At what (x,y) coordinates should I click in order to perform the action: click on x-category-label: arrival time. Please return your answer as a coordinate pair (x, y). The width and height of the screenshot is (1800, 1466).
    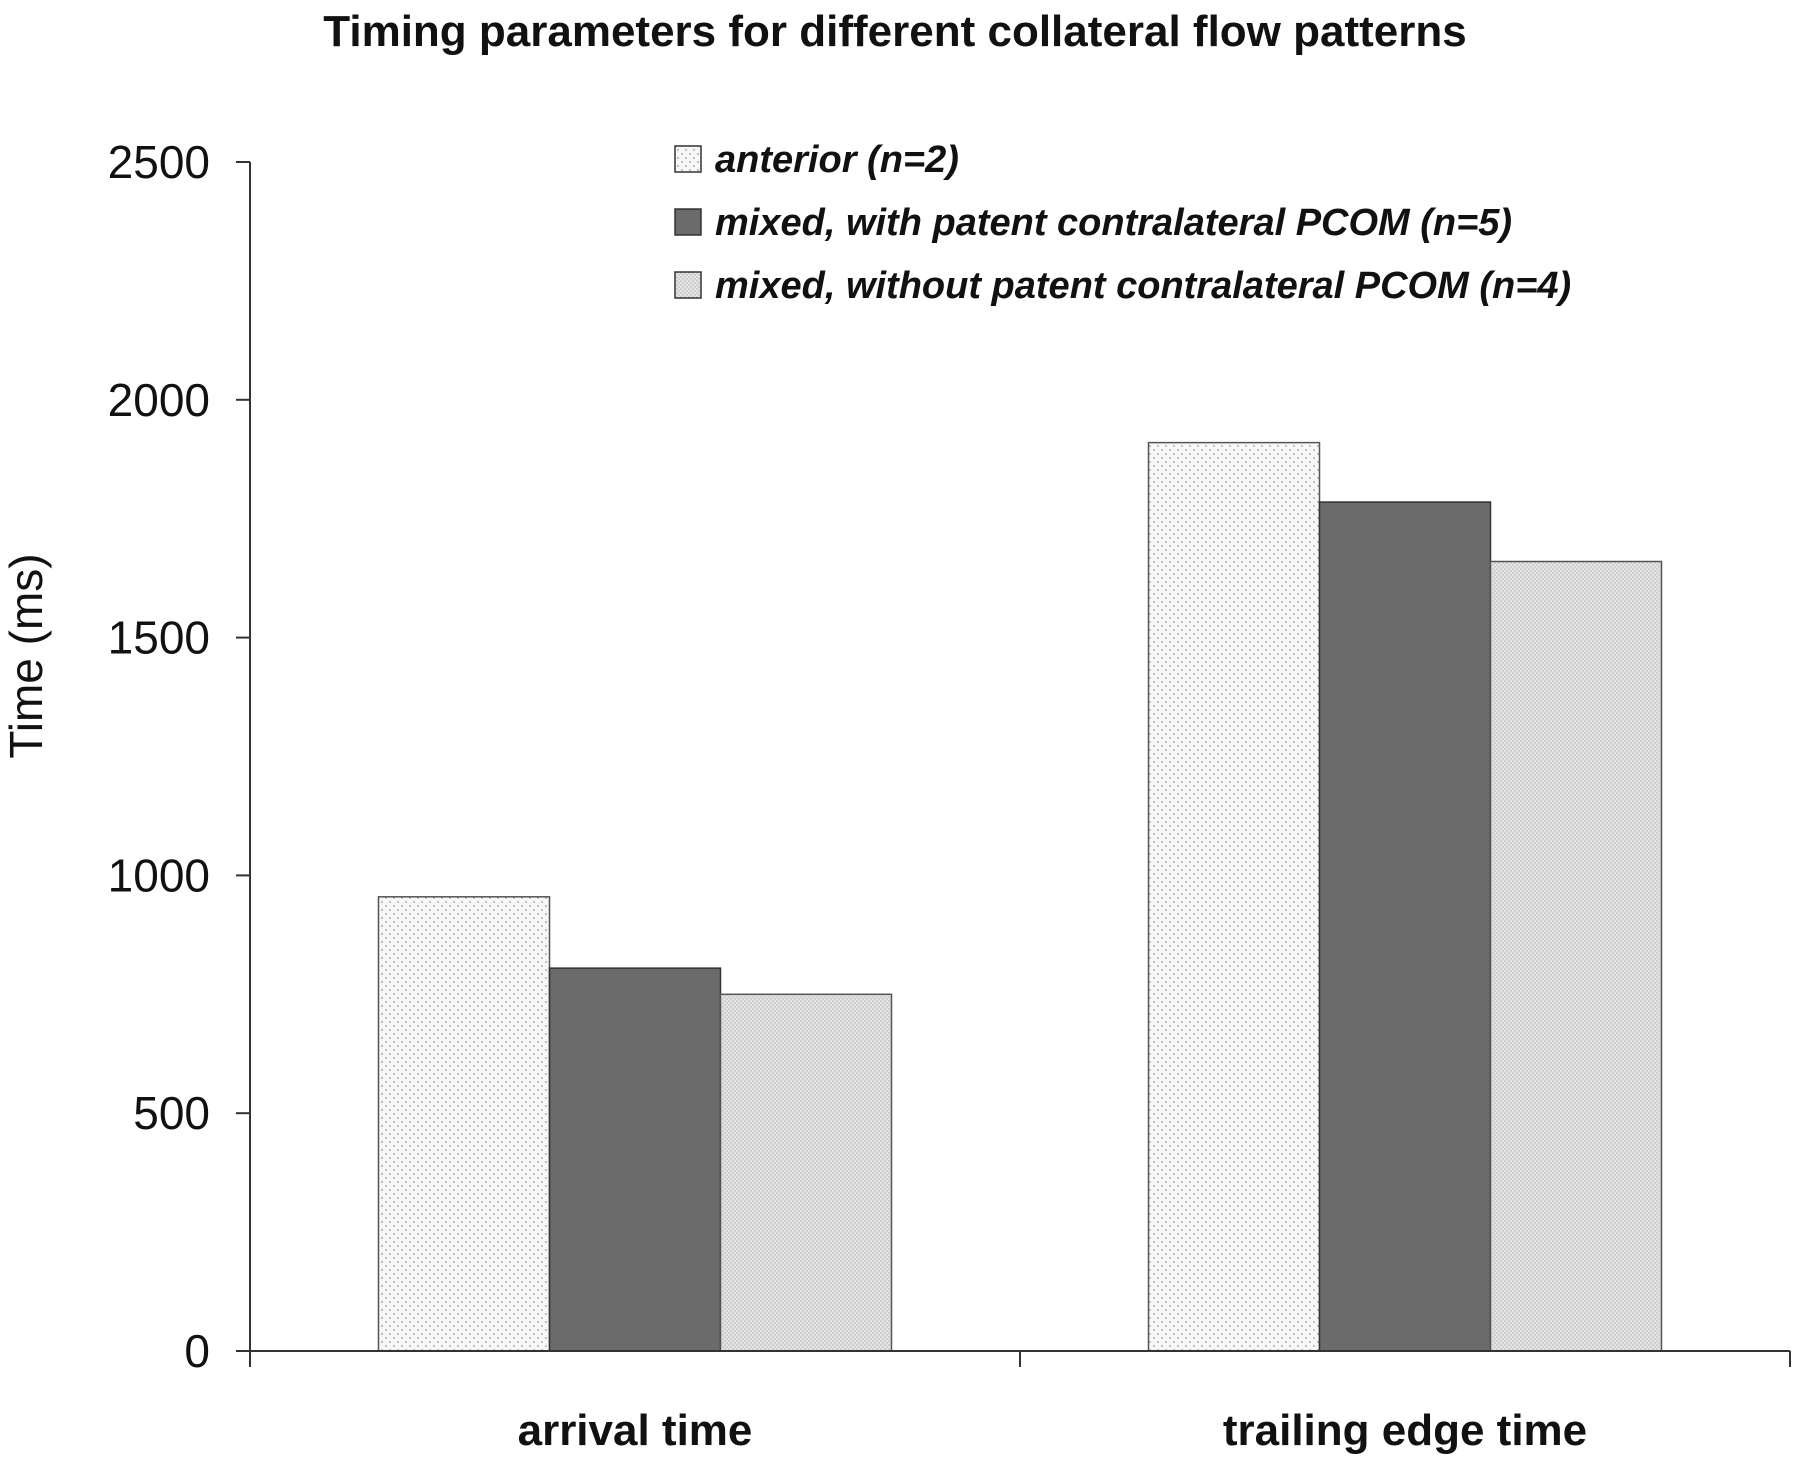
    Looking at the image, I should click on (635, 1430).